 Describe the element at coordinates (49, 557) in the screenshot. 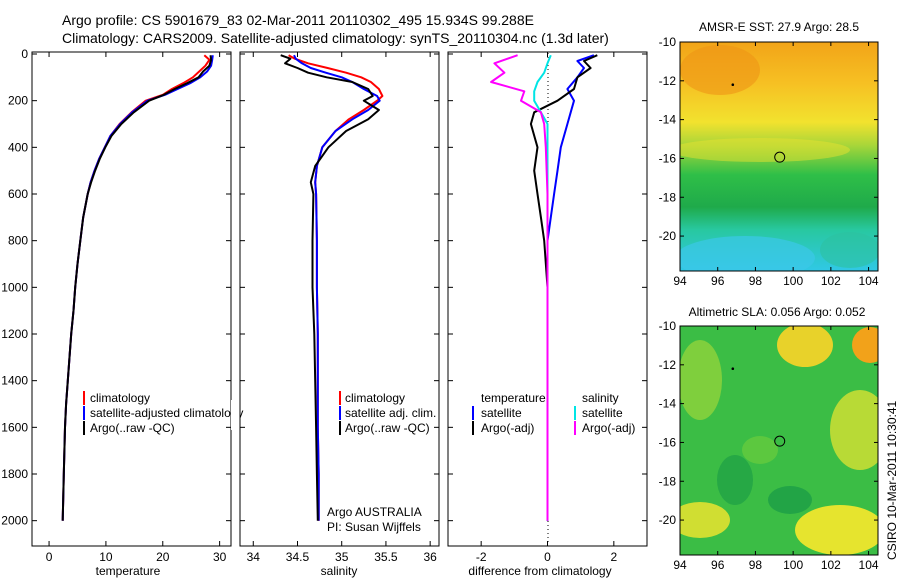

I see `temperature-xtick-label: 0` at that location.